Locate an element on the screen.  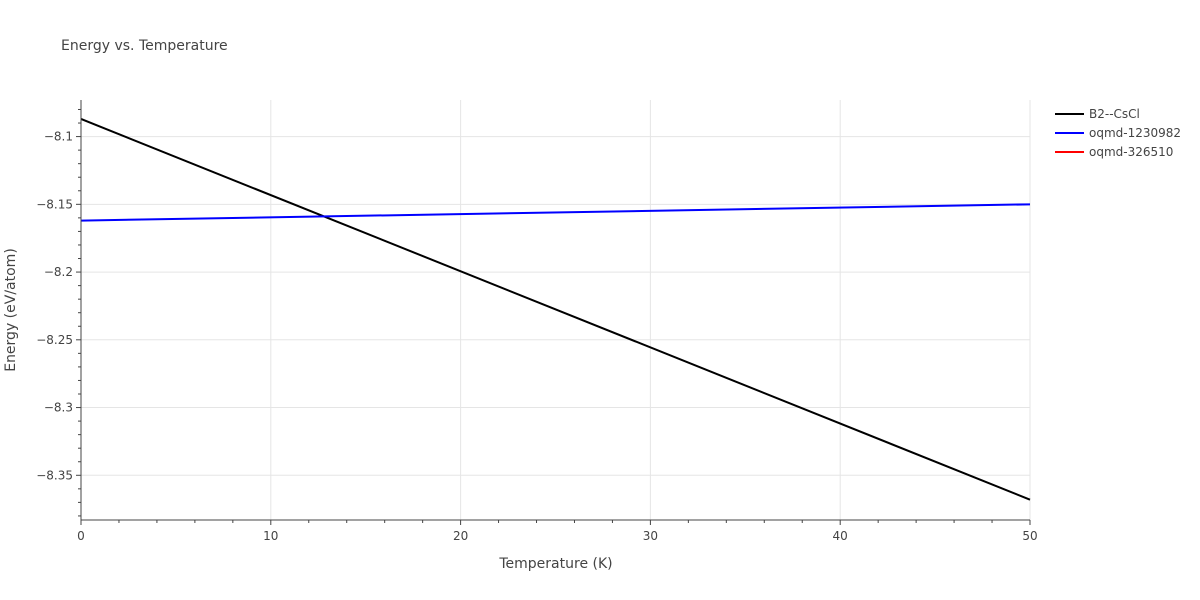
legend-label: B2--CsCl is located at coordinates (1114, 114).